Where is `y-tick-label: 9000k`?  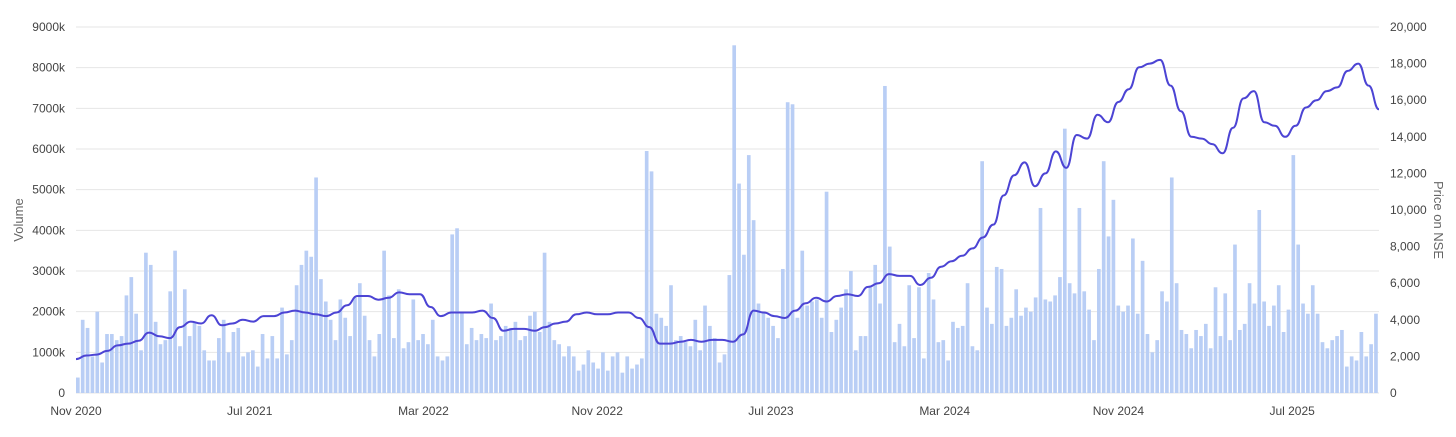 y-tick-label: 9000k is located at coordinates (49, 27).